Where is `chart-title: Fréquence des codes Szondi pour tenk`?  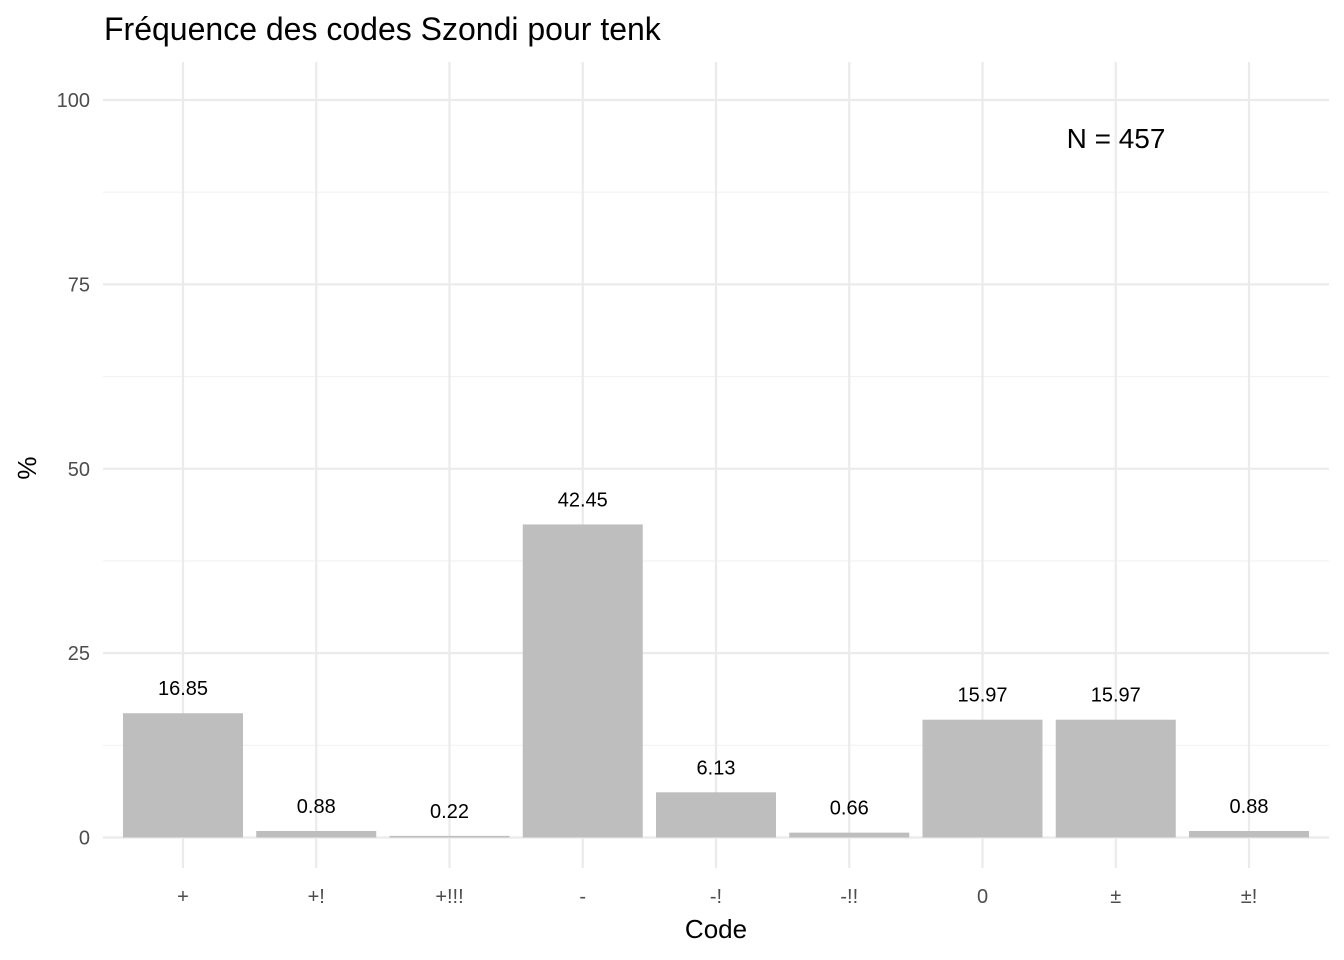
chart-title: Fréquence des codes Szondi pour tenk is located at coordinates (383, 29).